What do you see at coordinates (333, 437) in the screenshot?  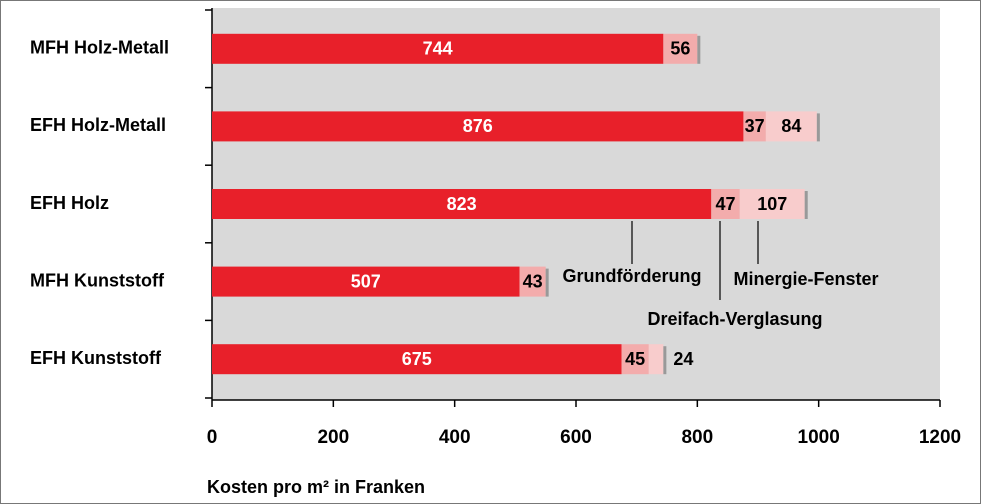 I see `x-tick-label: 200` at bounding box center [333, 437].